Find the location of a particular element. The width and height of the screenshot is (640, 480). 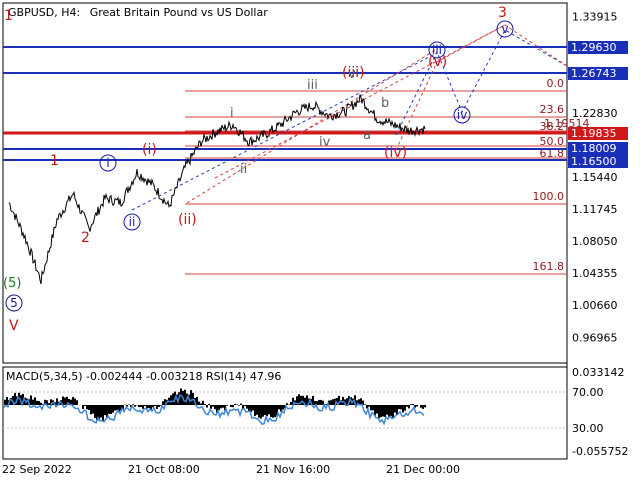

price-tag-text: 1.19835 is located at coordinates (594, 133).